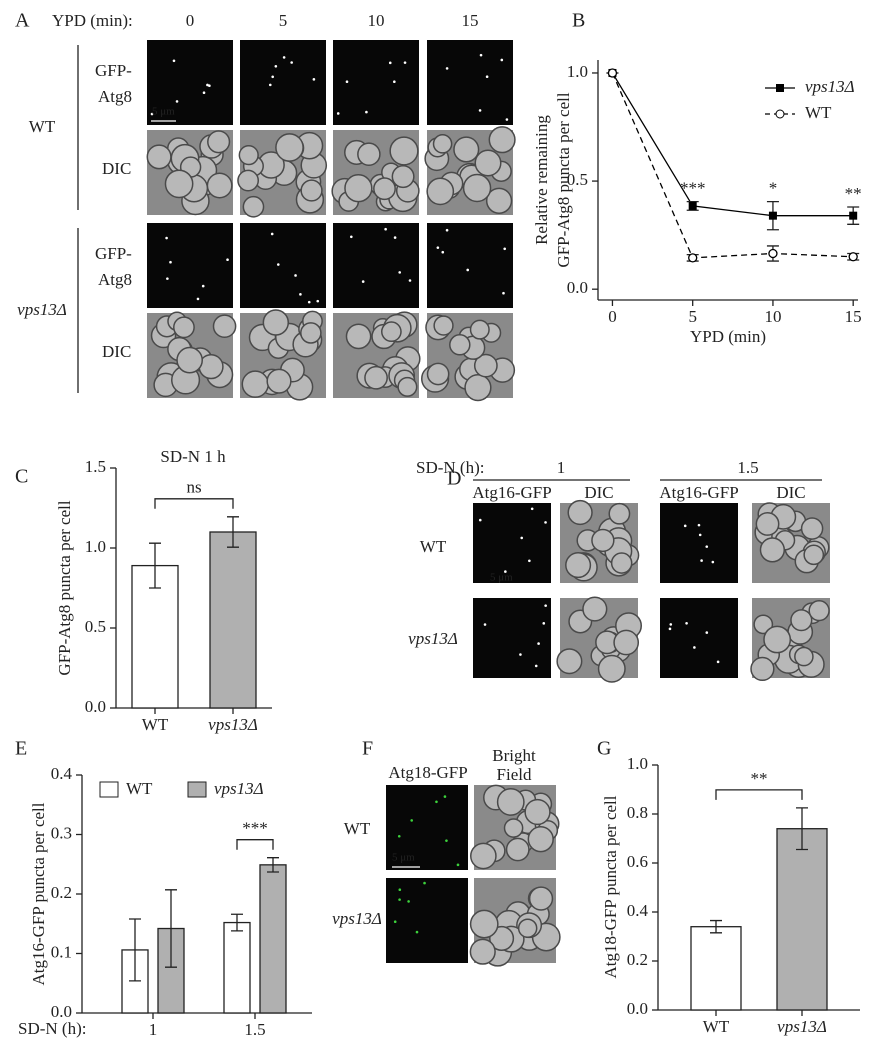 This screenshot has width=877, height=1050. Describe the element at coordinates (139, 788) in the screenshot. I see `legend-label: WT` at that location.